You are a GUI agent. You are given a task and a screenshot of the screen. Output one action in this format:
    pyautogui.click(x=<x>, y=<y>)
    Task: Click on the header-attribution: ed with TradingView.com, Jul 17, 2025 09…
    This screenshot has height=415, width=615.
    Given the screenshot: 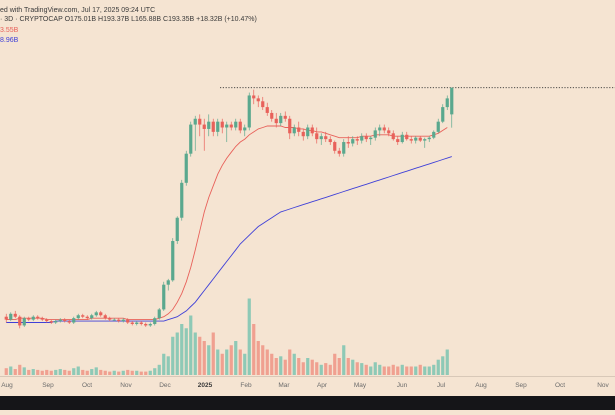 What is the action you would take?
    pyautogui.click(x=78, y=10)
    